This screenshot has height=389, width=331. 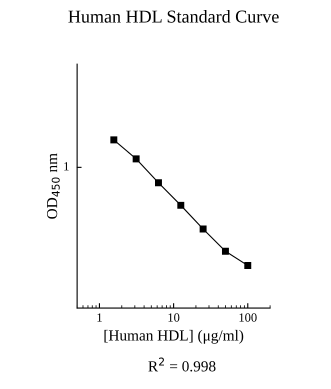 What do you see at coordinates (248, 317) in the screenshot?
I see `x-tick-label: 100` at bounding box center [248, 317].